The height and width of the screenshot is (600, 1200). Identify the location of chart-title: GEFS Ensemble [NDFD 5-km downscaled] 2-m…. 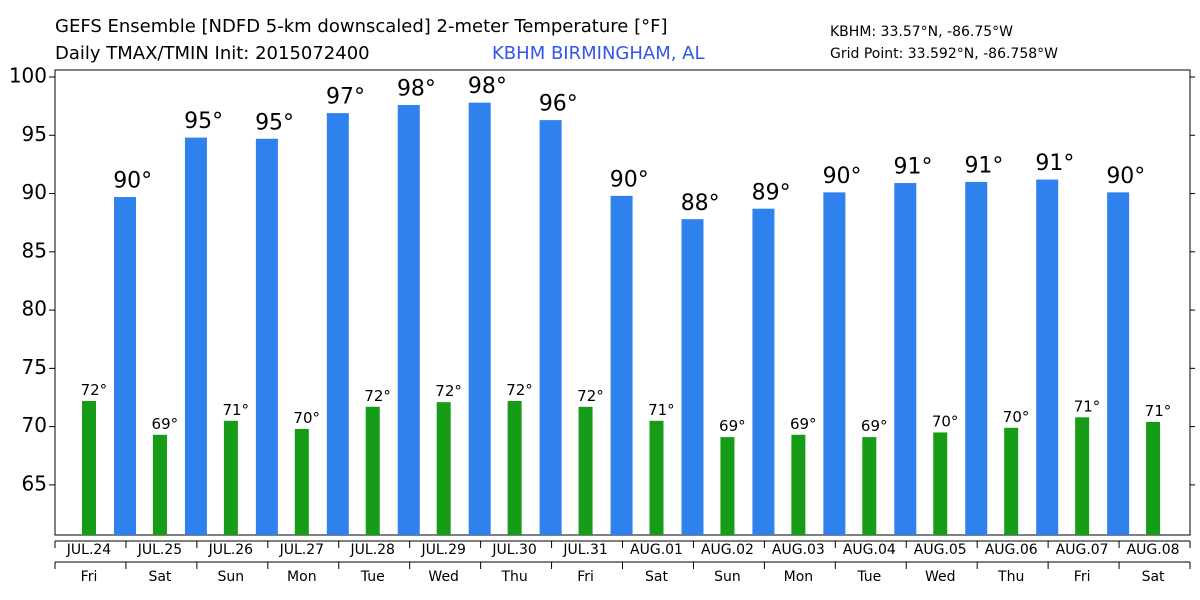
(361, 26).